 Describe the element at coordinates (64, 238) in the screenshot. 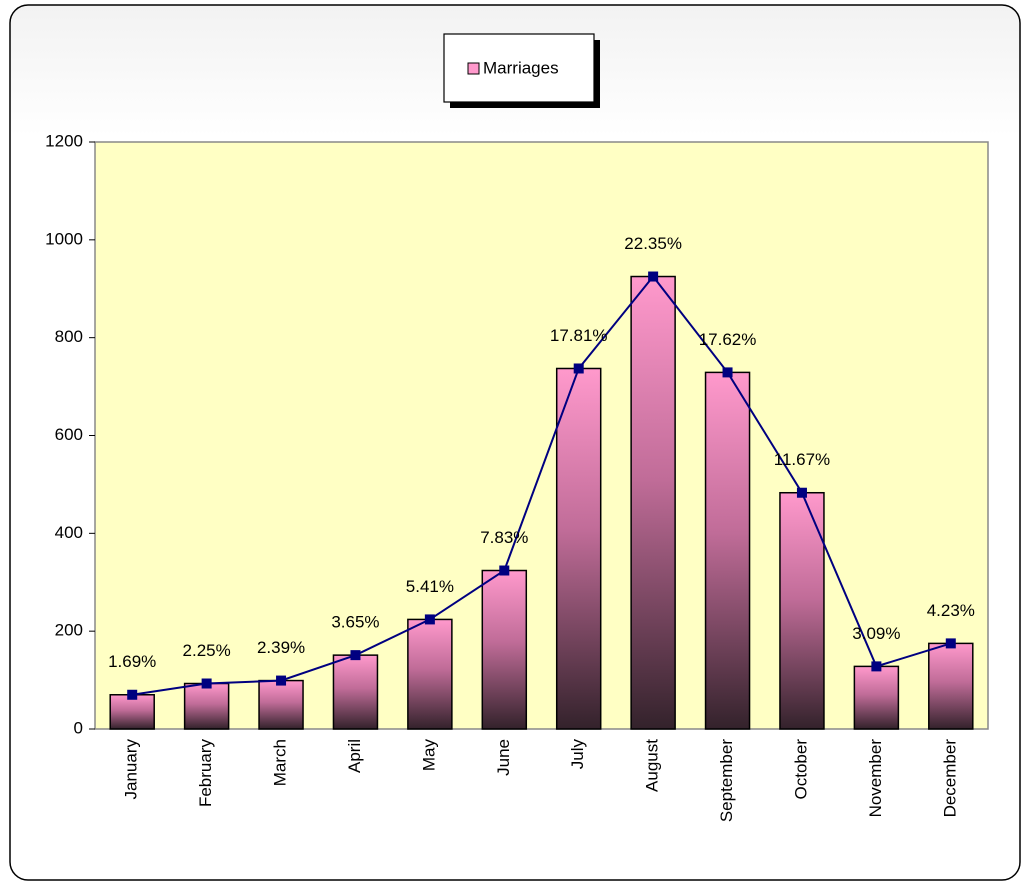

I see `y-tick-label: 1000` at that location.